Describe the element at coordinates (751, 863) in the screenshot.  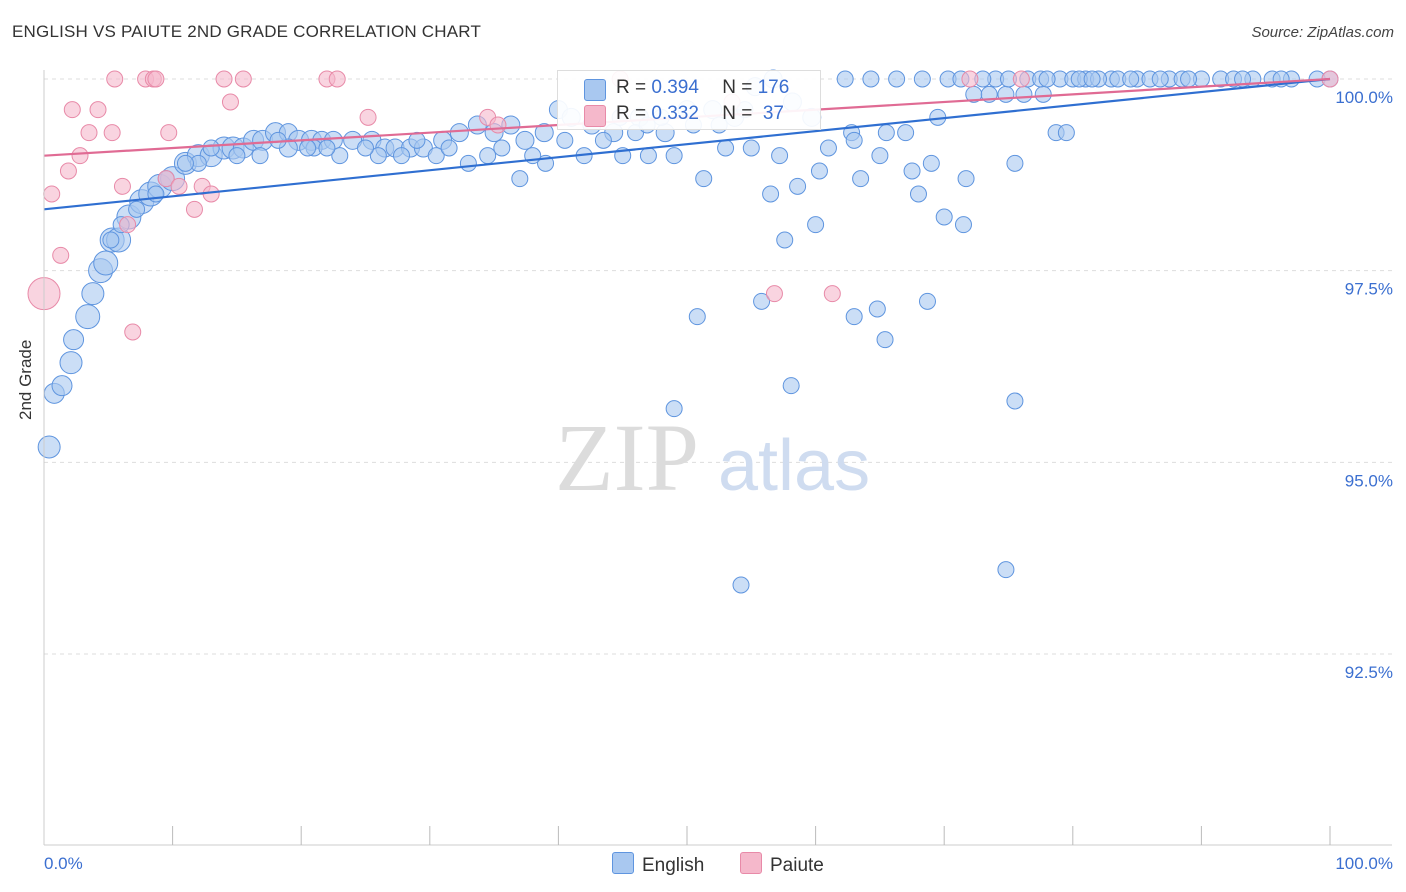
I see `bottom-paiute-swatch` at that location.